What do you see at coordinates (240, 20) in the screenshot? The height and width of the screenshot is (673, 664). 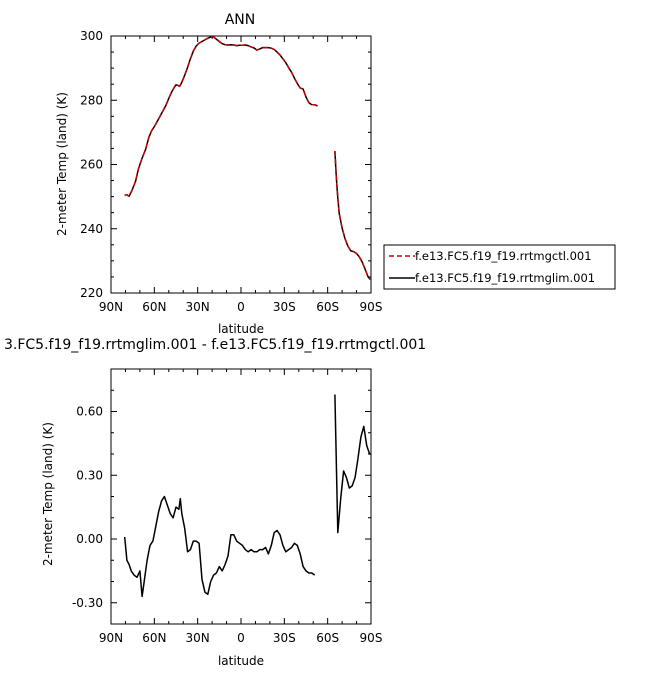 I see `top-chart-title: ANN` at bounding box center [240, 20].